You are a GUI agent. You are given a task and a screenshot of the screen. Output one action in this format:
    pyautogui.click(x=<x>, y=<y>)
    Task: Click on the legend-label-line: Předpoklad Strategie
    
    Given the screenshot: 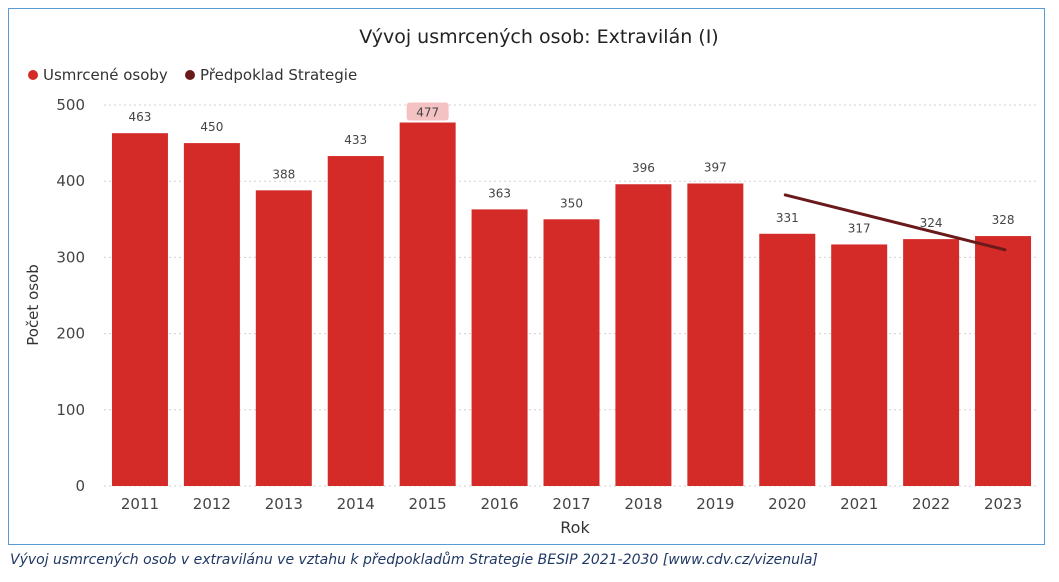 What is the action you would take?
    pyautogui.click(x=278, y=75)
    